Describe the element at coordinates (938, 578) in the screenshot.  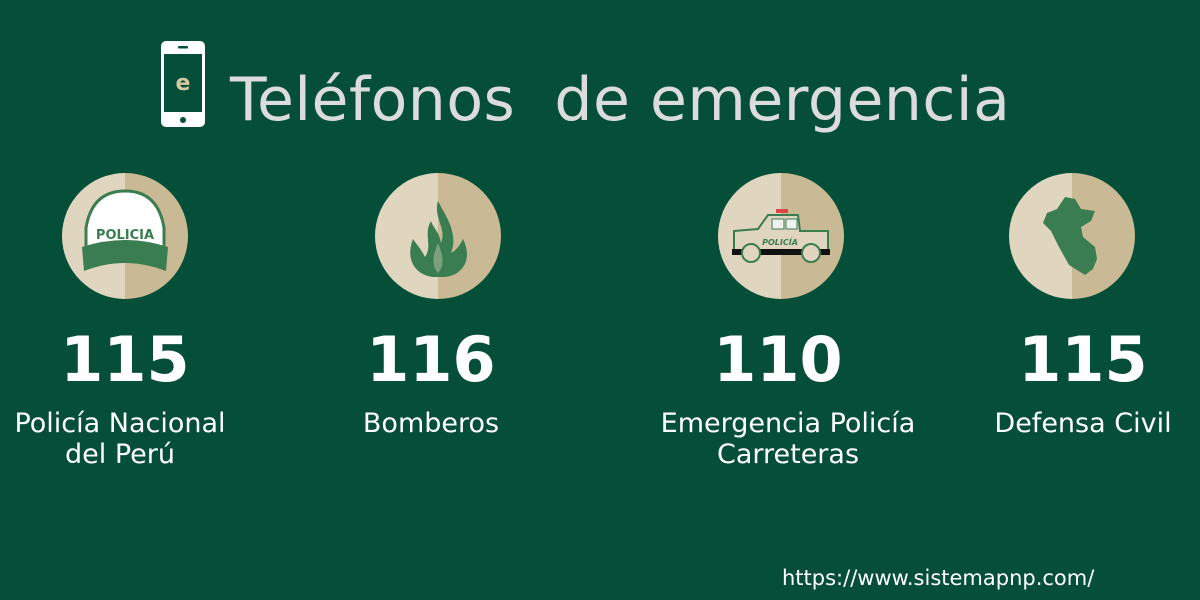
I see `website-link: https://www.sistemapnp.com/` at that location.